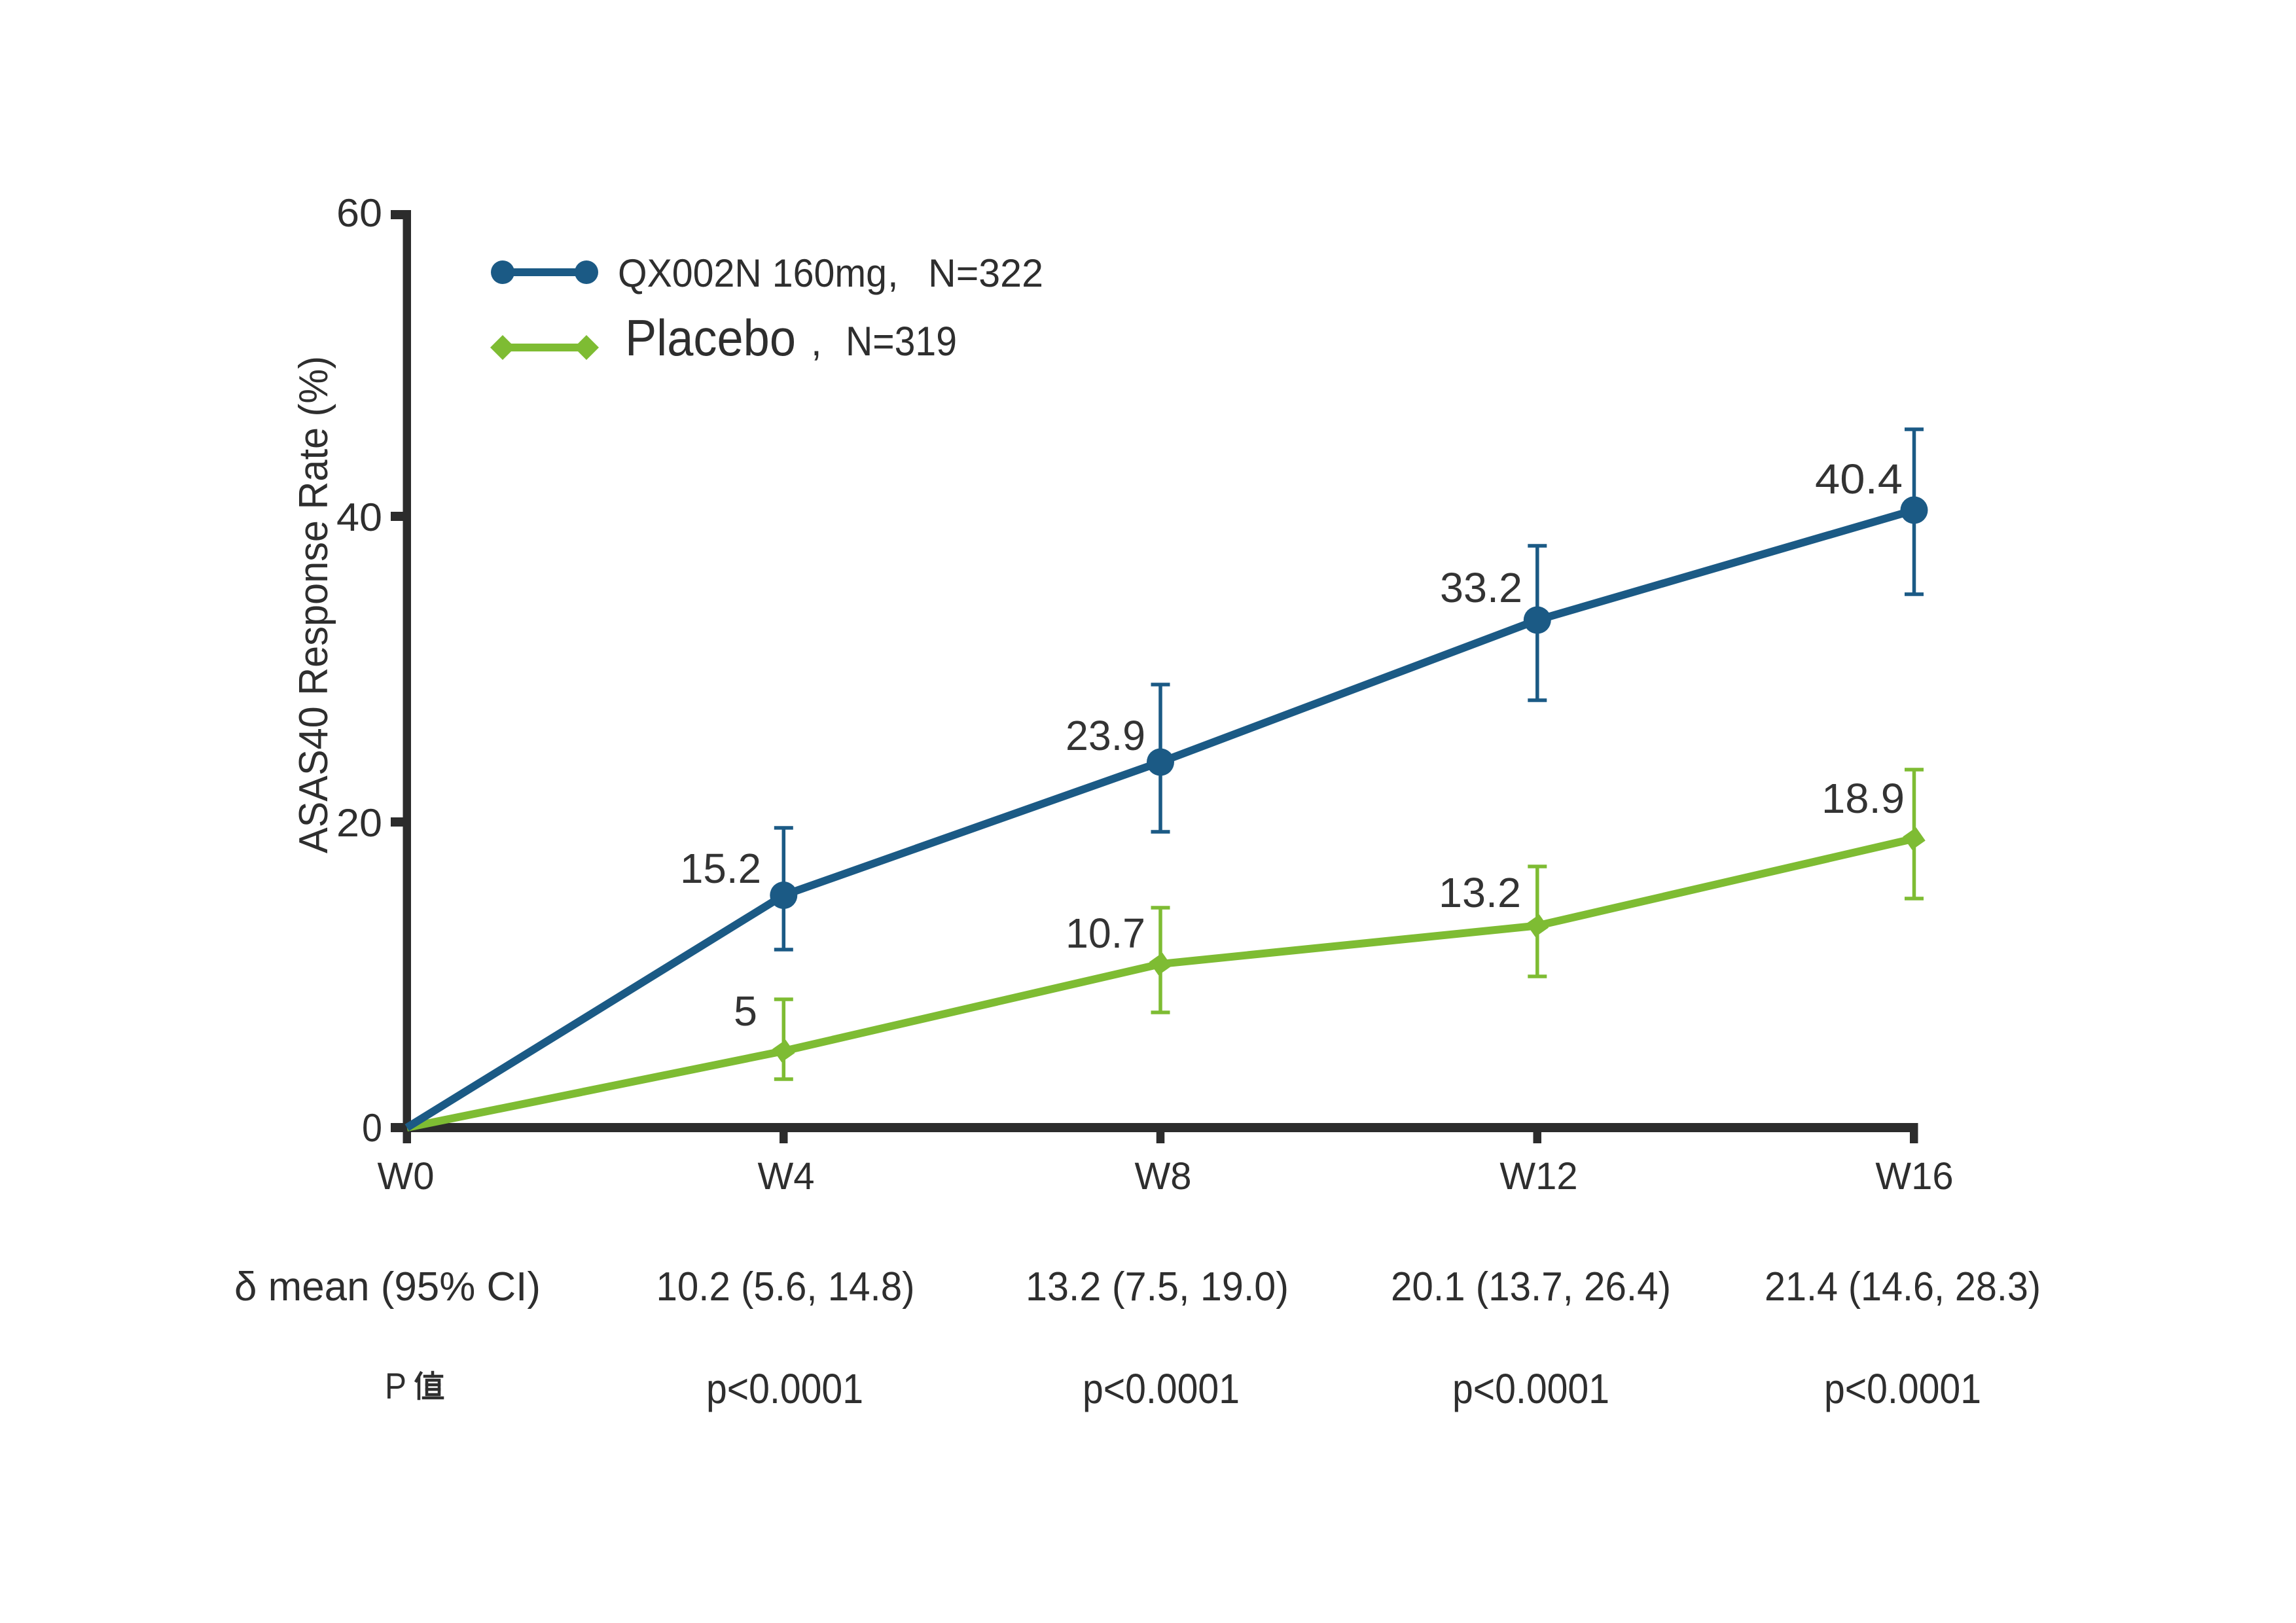 The image size is (2296, 1623). Describe the element at coordinates (745, 1011) in the screenshot. I see `svg-text: 5` at that location.